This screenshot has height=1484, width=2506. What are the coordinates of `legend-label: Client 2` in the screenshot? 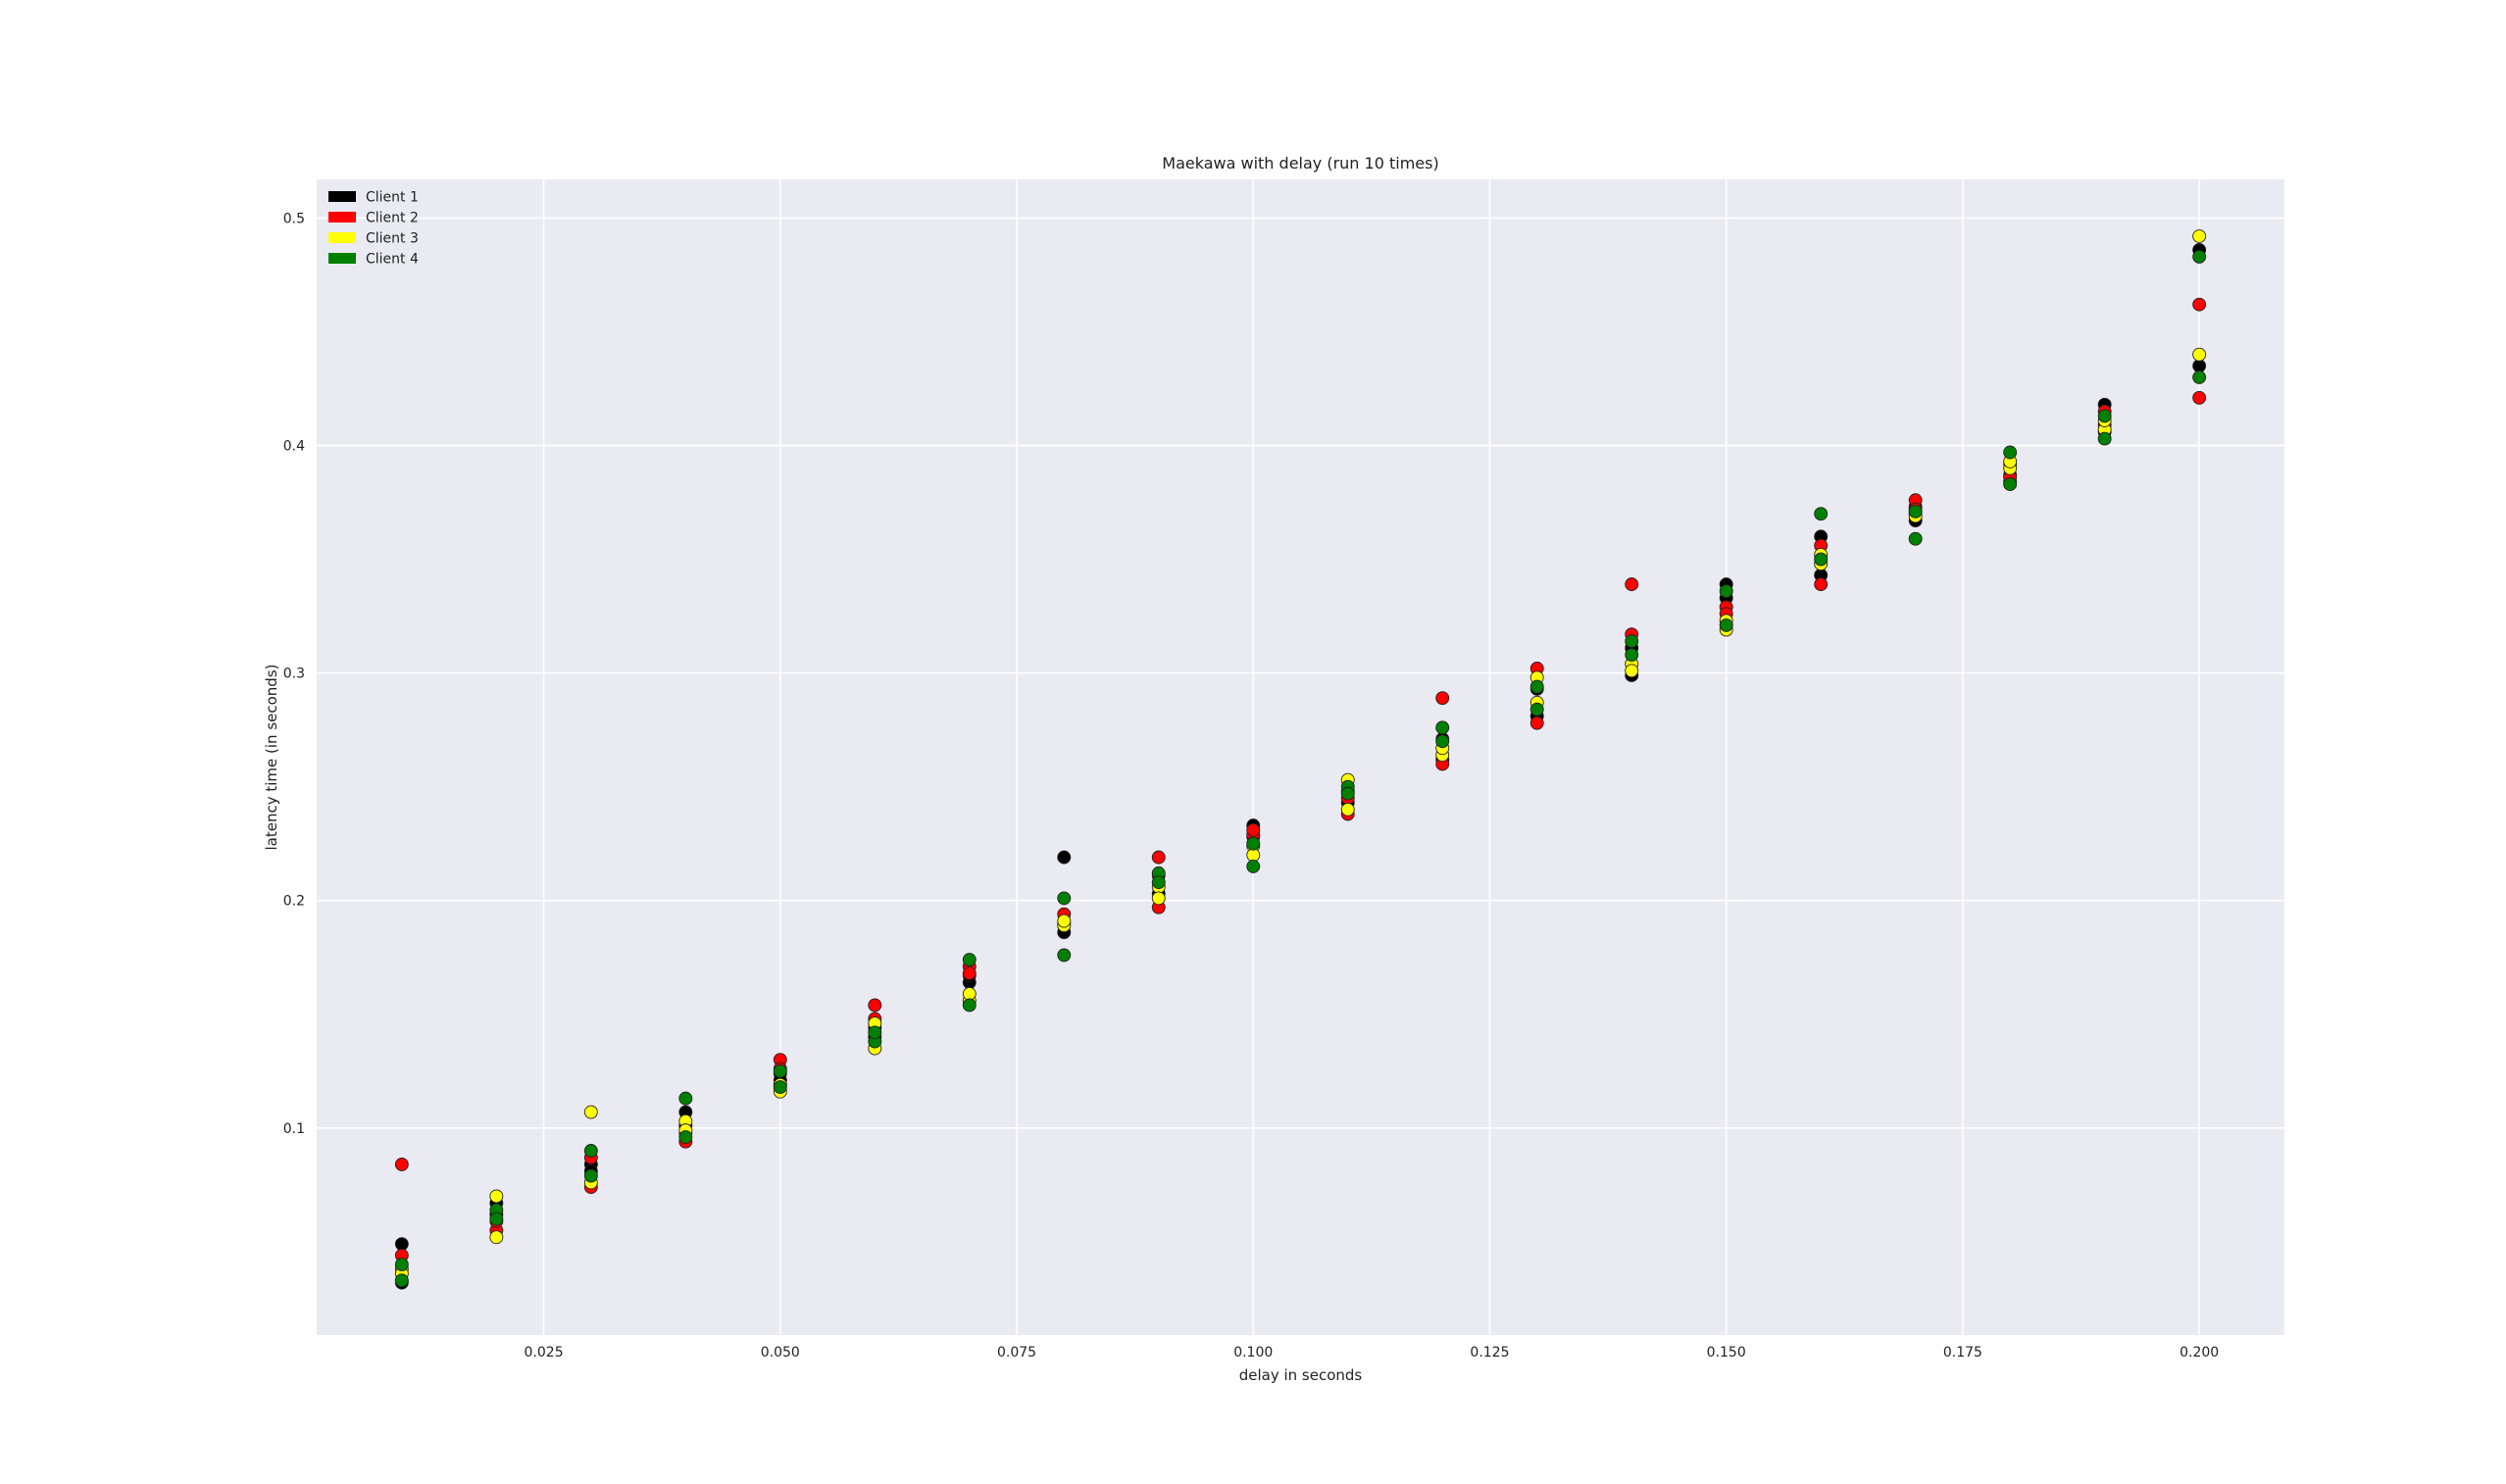 It's located at (392, 218).